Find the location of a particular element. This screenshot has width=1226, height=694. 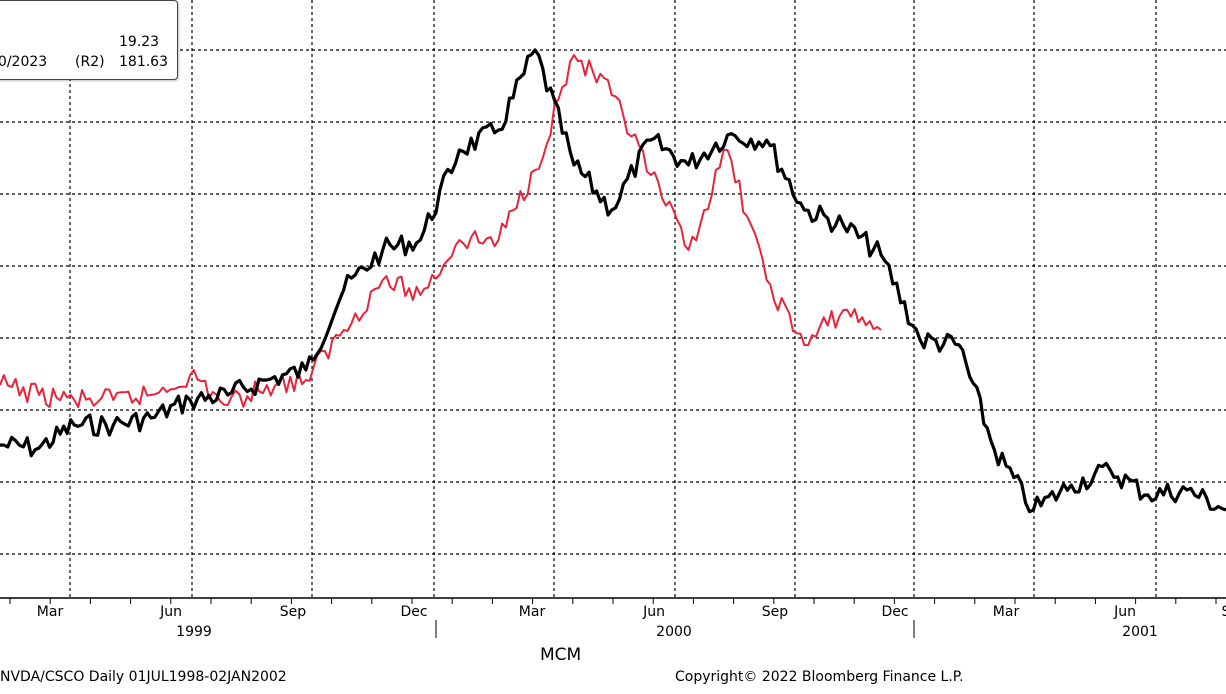

x-year-label: 1999 is located at coordinates (194, 632).